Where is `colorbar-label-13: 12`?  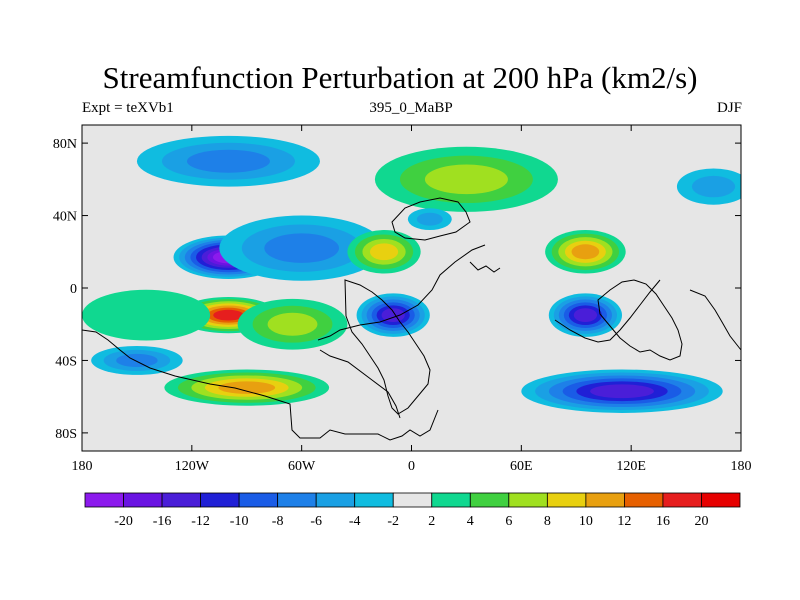 colorbar-label-13: 12 is located at coordinates (624, 521).